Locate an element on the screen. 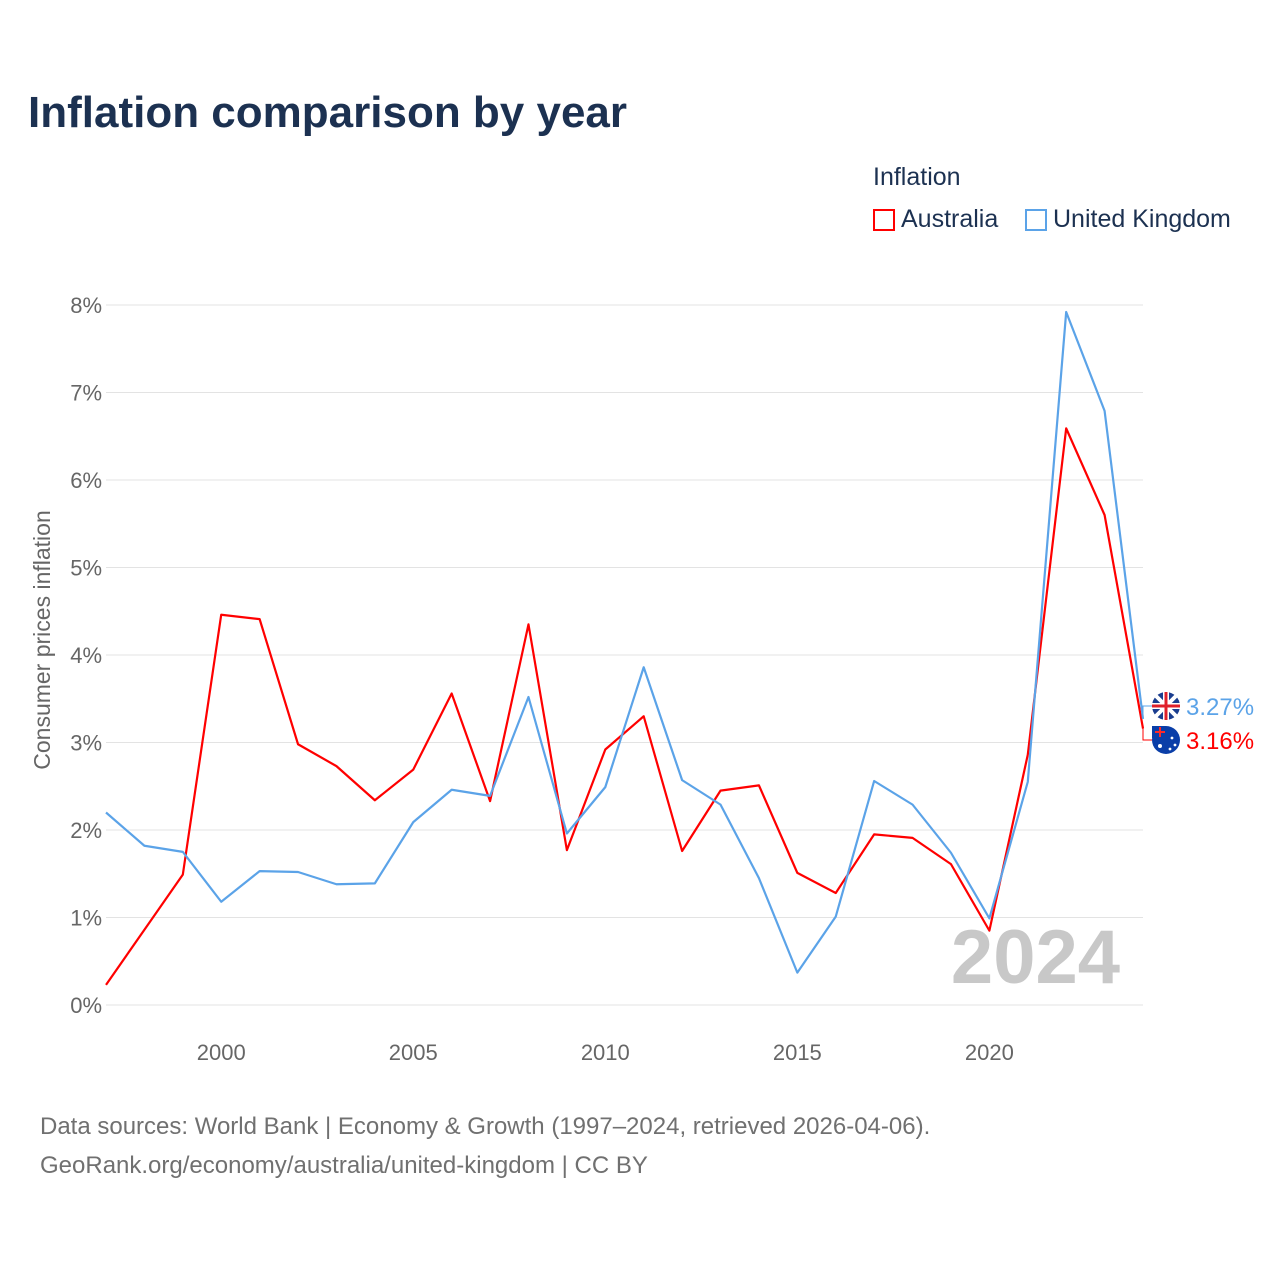  legend-title: Inflation is located at coordinates (917, 177).